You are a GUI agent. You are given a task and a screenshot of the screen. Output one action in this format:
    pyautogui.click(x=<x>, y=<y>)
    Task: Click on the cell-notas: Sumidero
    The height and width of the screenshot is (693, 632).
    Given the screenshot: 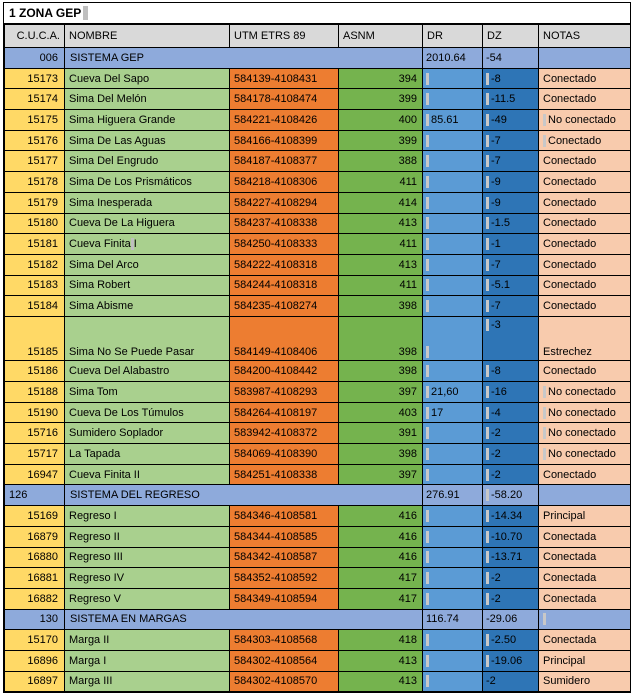 What is the action you would take?
    pyautogui.click(x=584, y=681)
    